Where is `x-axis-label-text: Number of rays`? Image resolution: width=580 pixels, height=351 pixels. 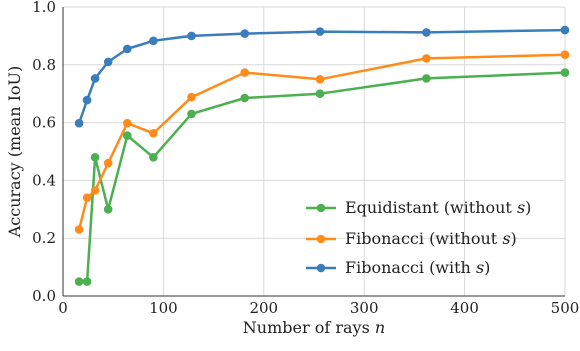 x-axis-label-text: Number of rays is located at coordinates (309, 327).